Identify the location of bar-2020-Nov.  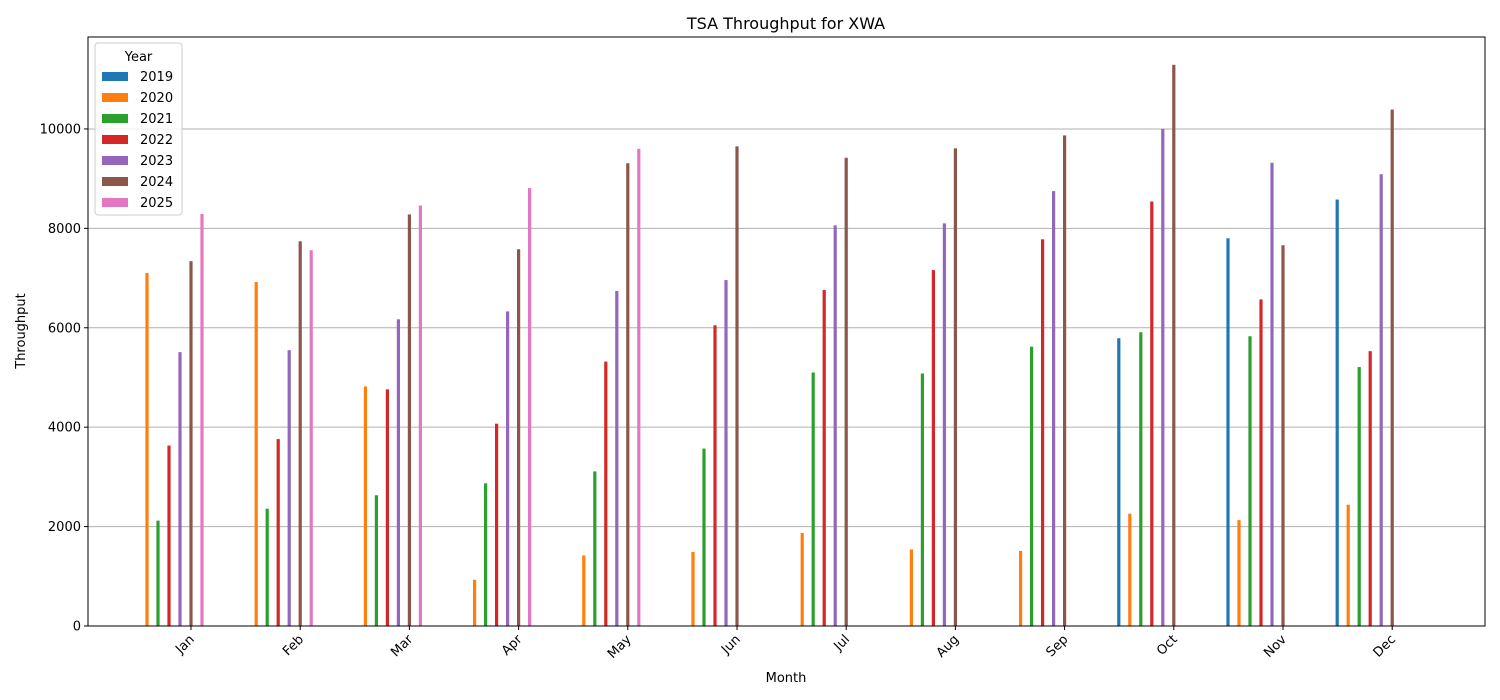
(1239, 573).